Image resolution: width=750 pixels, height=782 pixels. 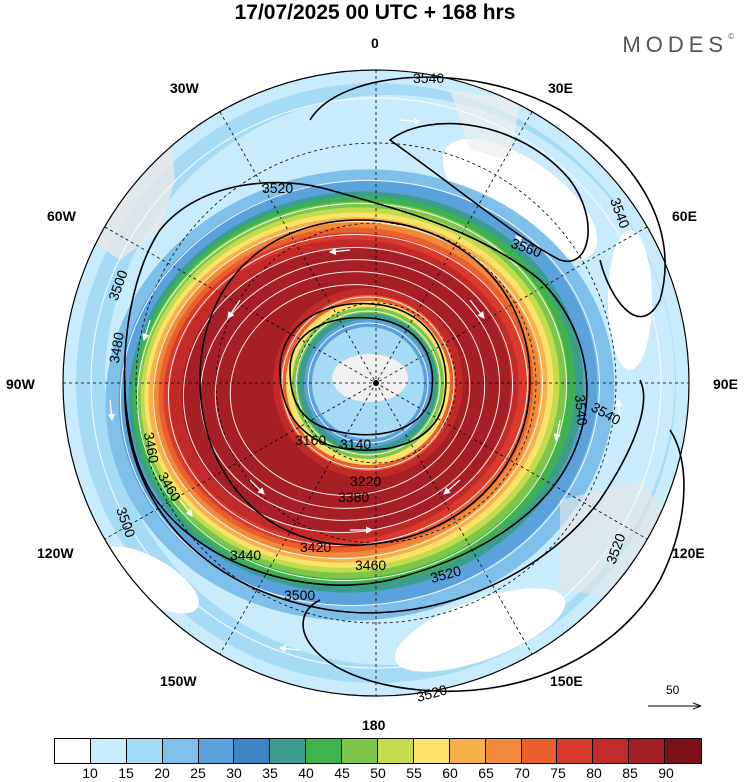 I want to click on lon-label-180: 180, so click(x=374, y=725).